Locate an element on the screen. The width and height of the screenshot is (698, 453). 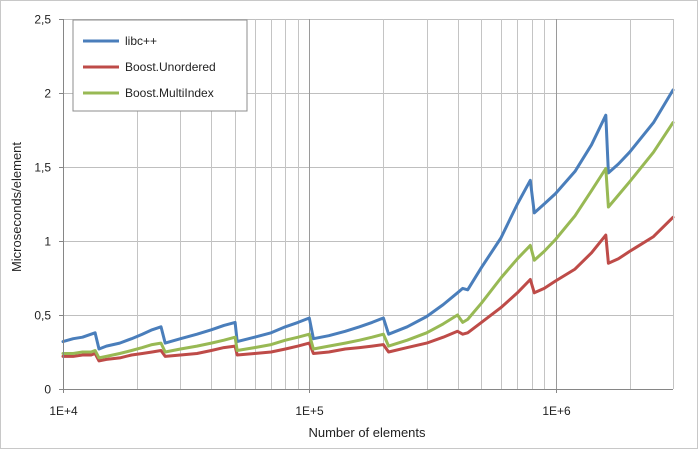
x-tick-label: 1E+5 is located at coordinates (309, 411).